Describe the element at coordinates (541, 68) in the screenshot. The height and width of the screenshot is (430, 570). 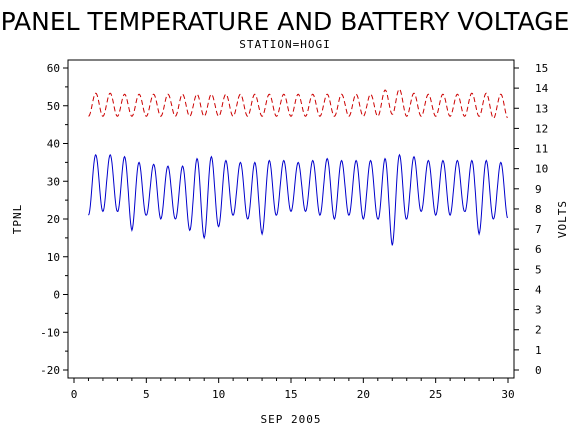
I see `right-tick-label: 15` at that location.